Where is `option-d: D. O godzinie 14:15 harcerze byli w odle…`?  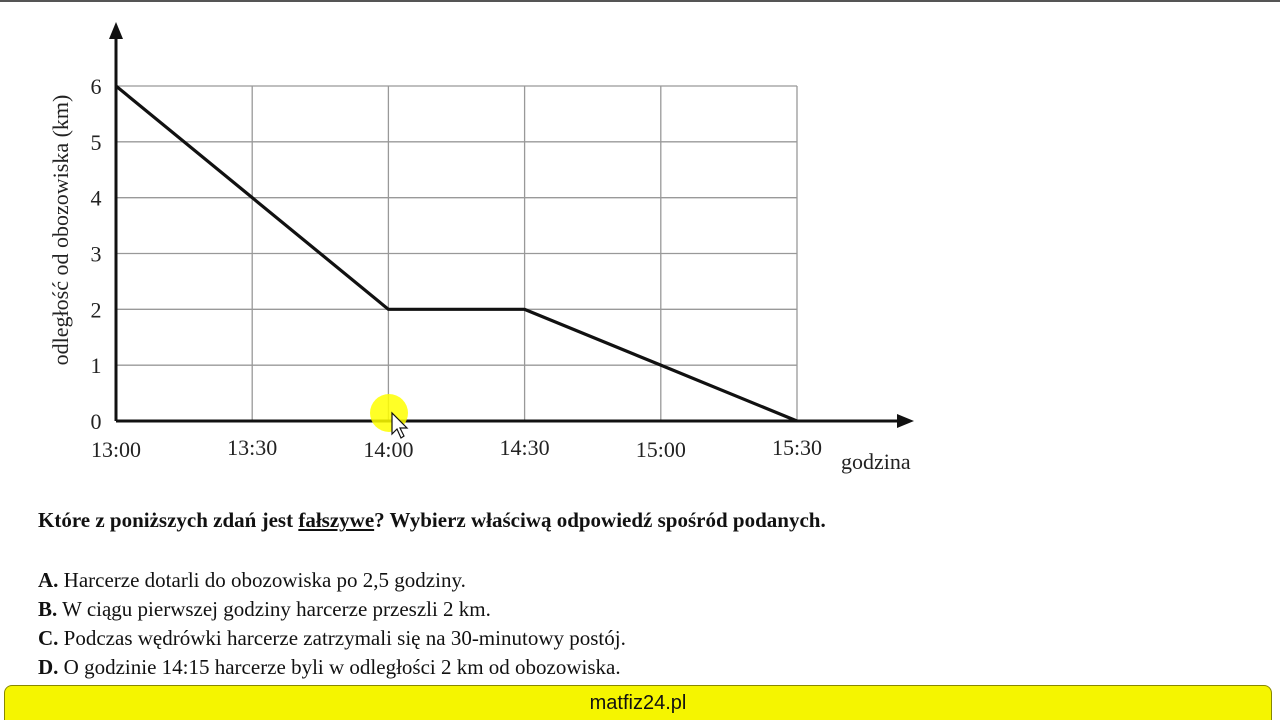
option-d: D. O godzinie 14:15 harcerze byli w odle… is located at coordinates (648, 667).